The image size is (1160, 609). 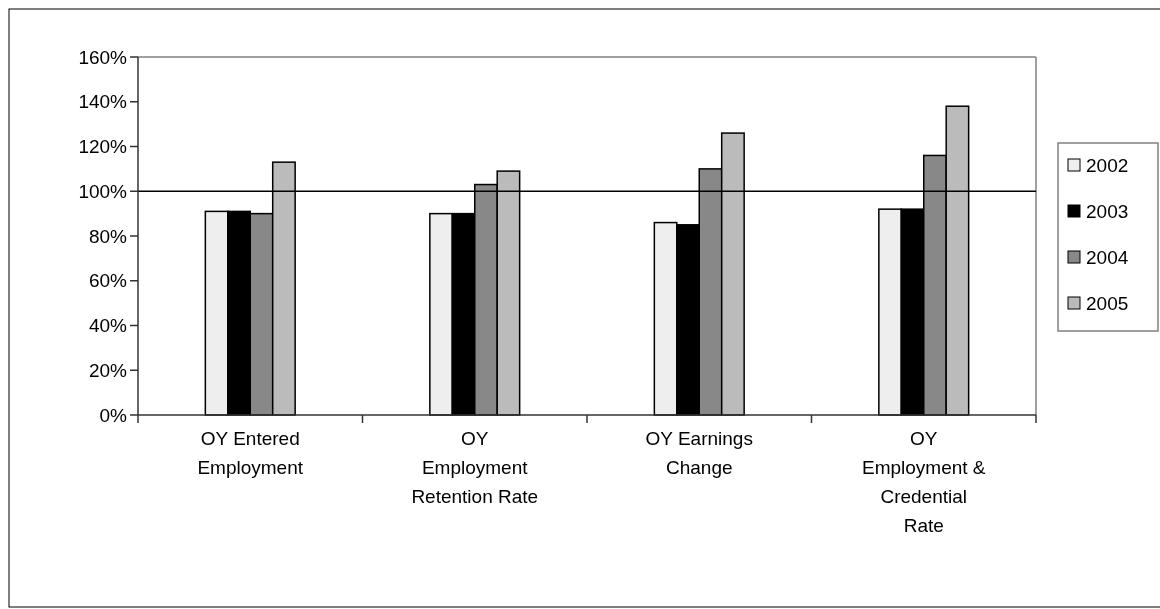 I want to click on y-tick-label: 120%, so click(x=103, y=147).